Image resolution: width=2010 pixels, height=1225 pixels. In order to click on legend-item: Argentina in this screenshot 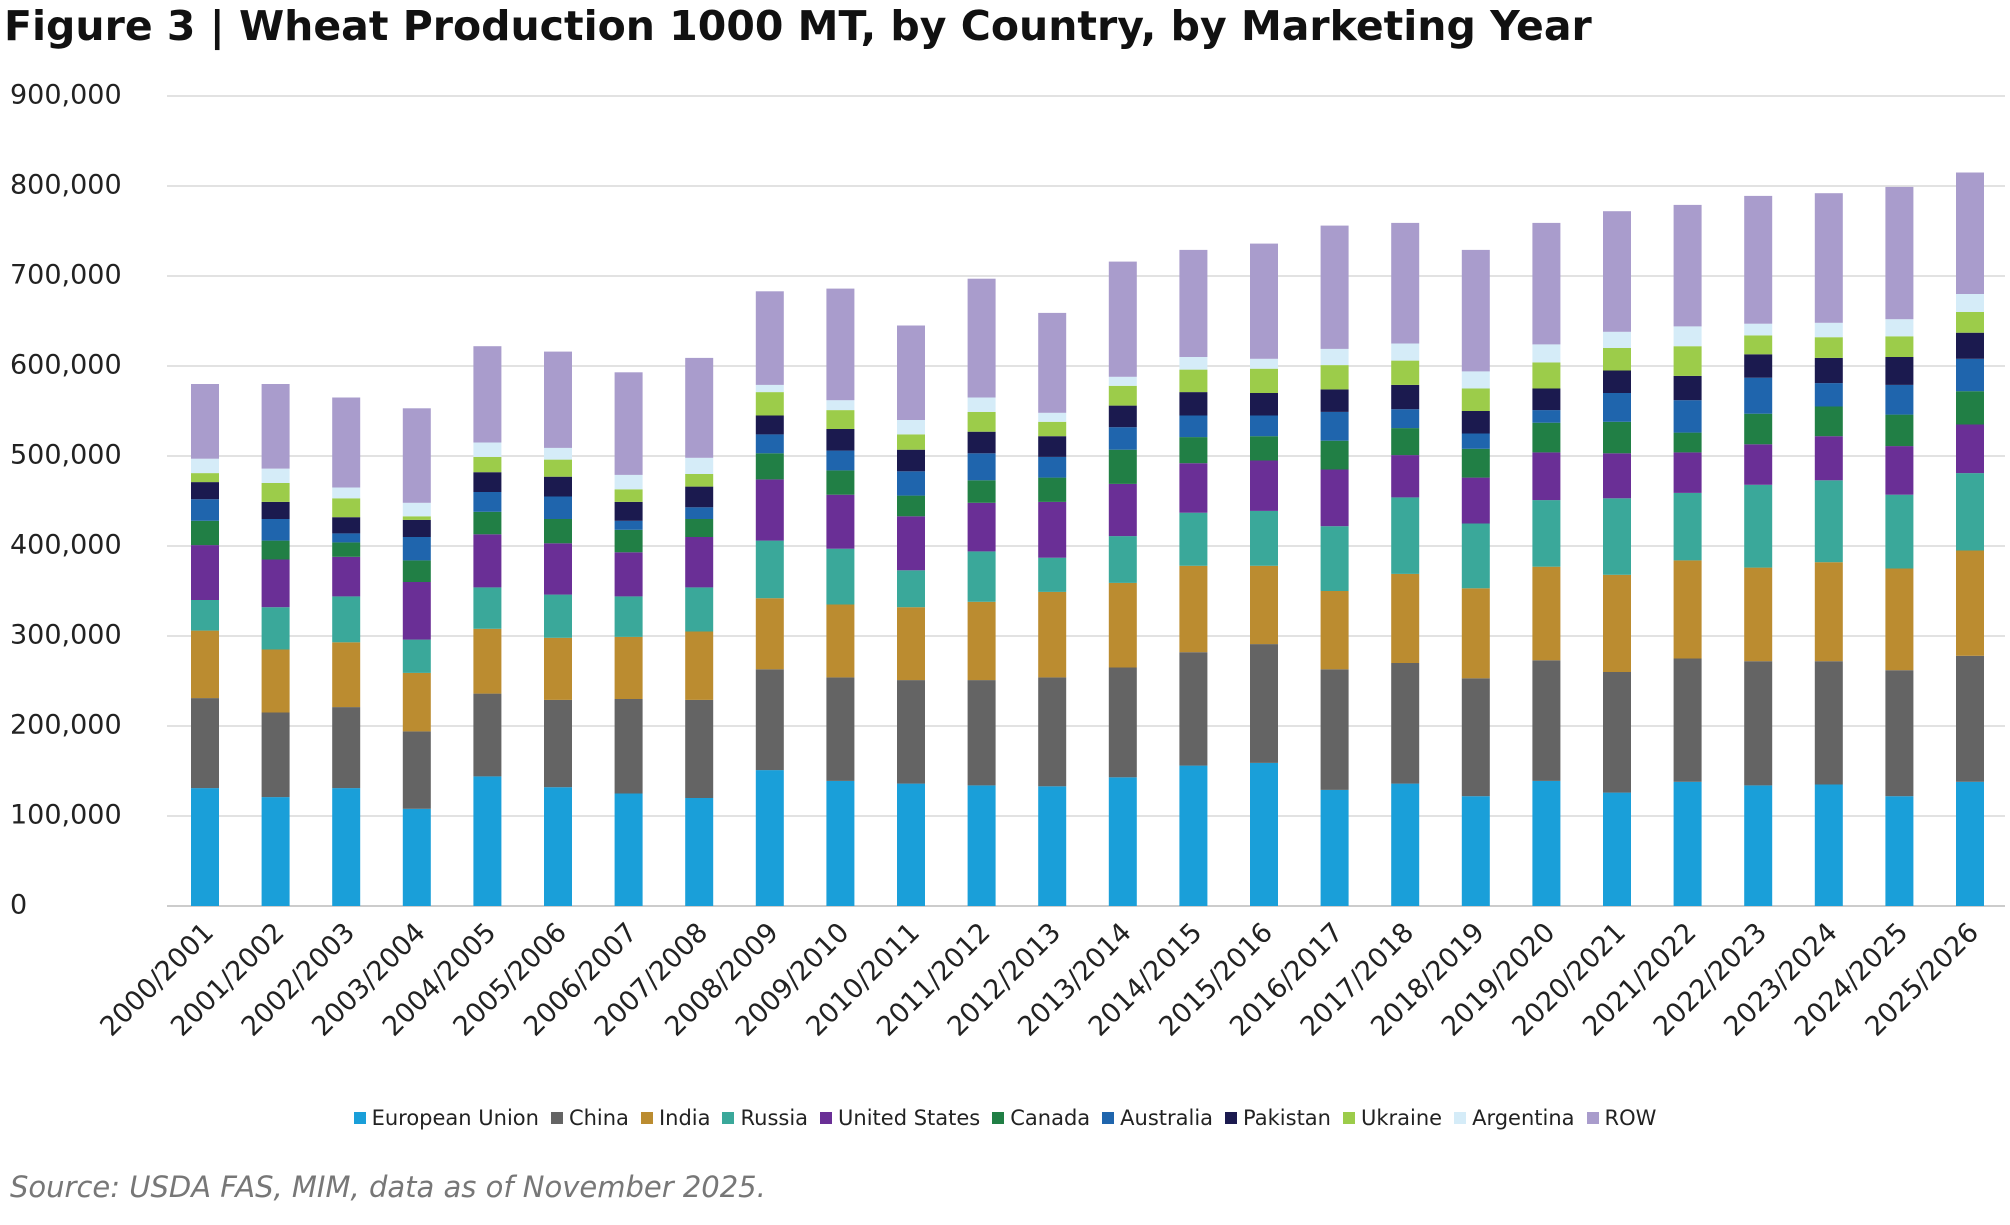, I will do `click(1514, 1118)`.